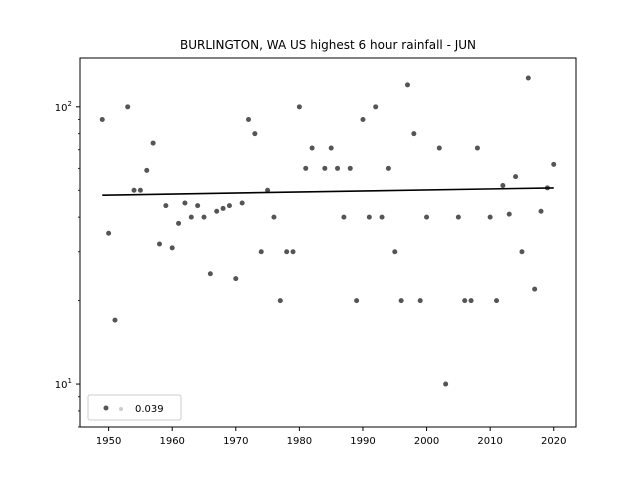 The height and width of the screenshot is (480, 640). What do you see at coordinates (362, 441) in the screenshot?
I see `x-tick-label: 1990` at bounding box center [362, 441].